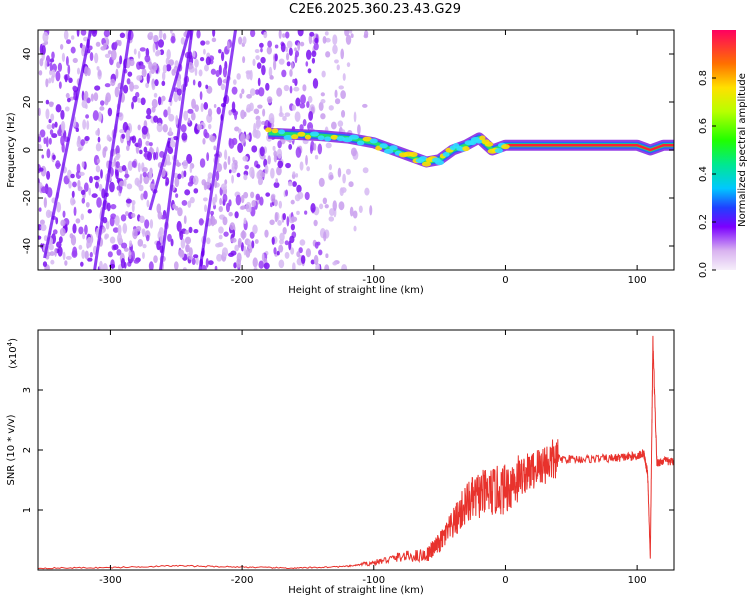  Describe the element at coordinates (373, 580) in the screenshot. I see `x-tick-label: -100` at that location.